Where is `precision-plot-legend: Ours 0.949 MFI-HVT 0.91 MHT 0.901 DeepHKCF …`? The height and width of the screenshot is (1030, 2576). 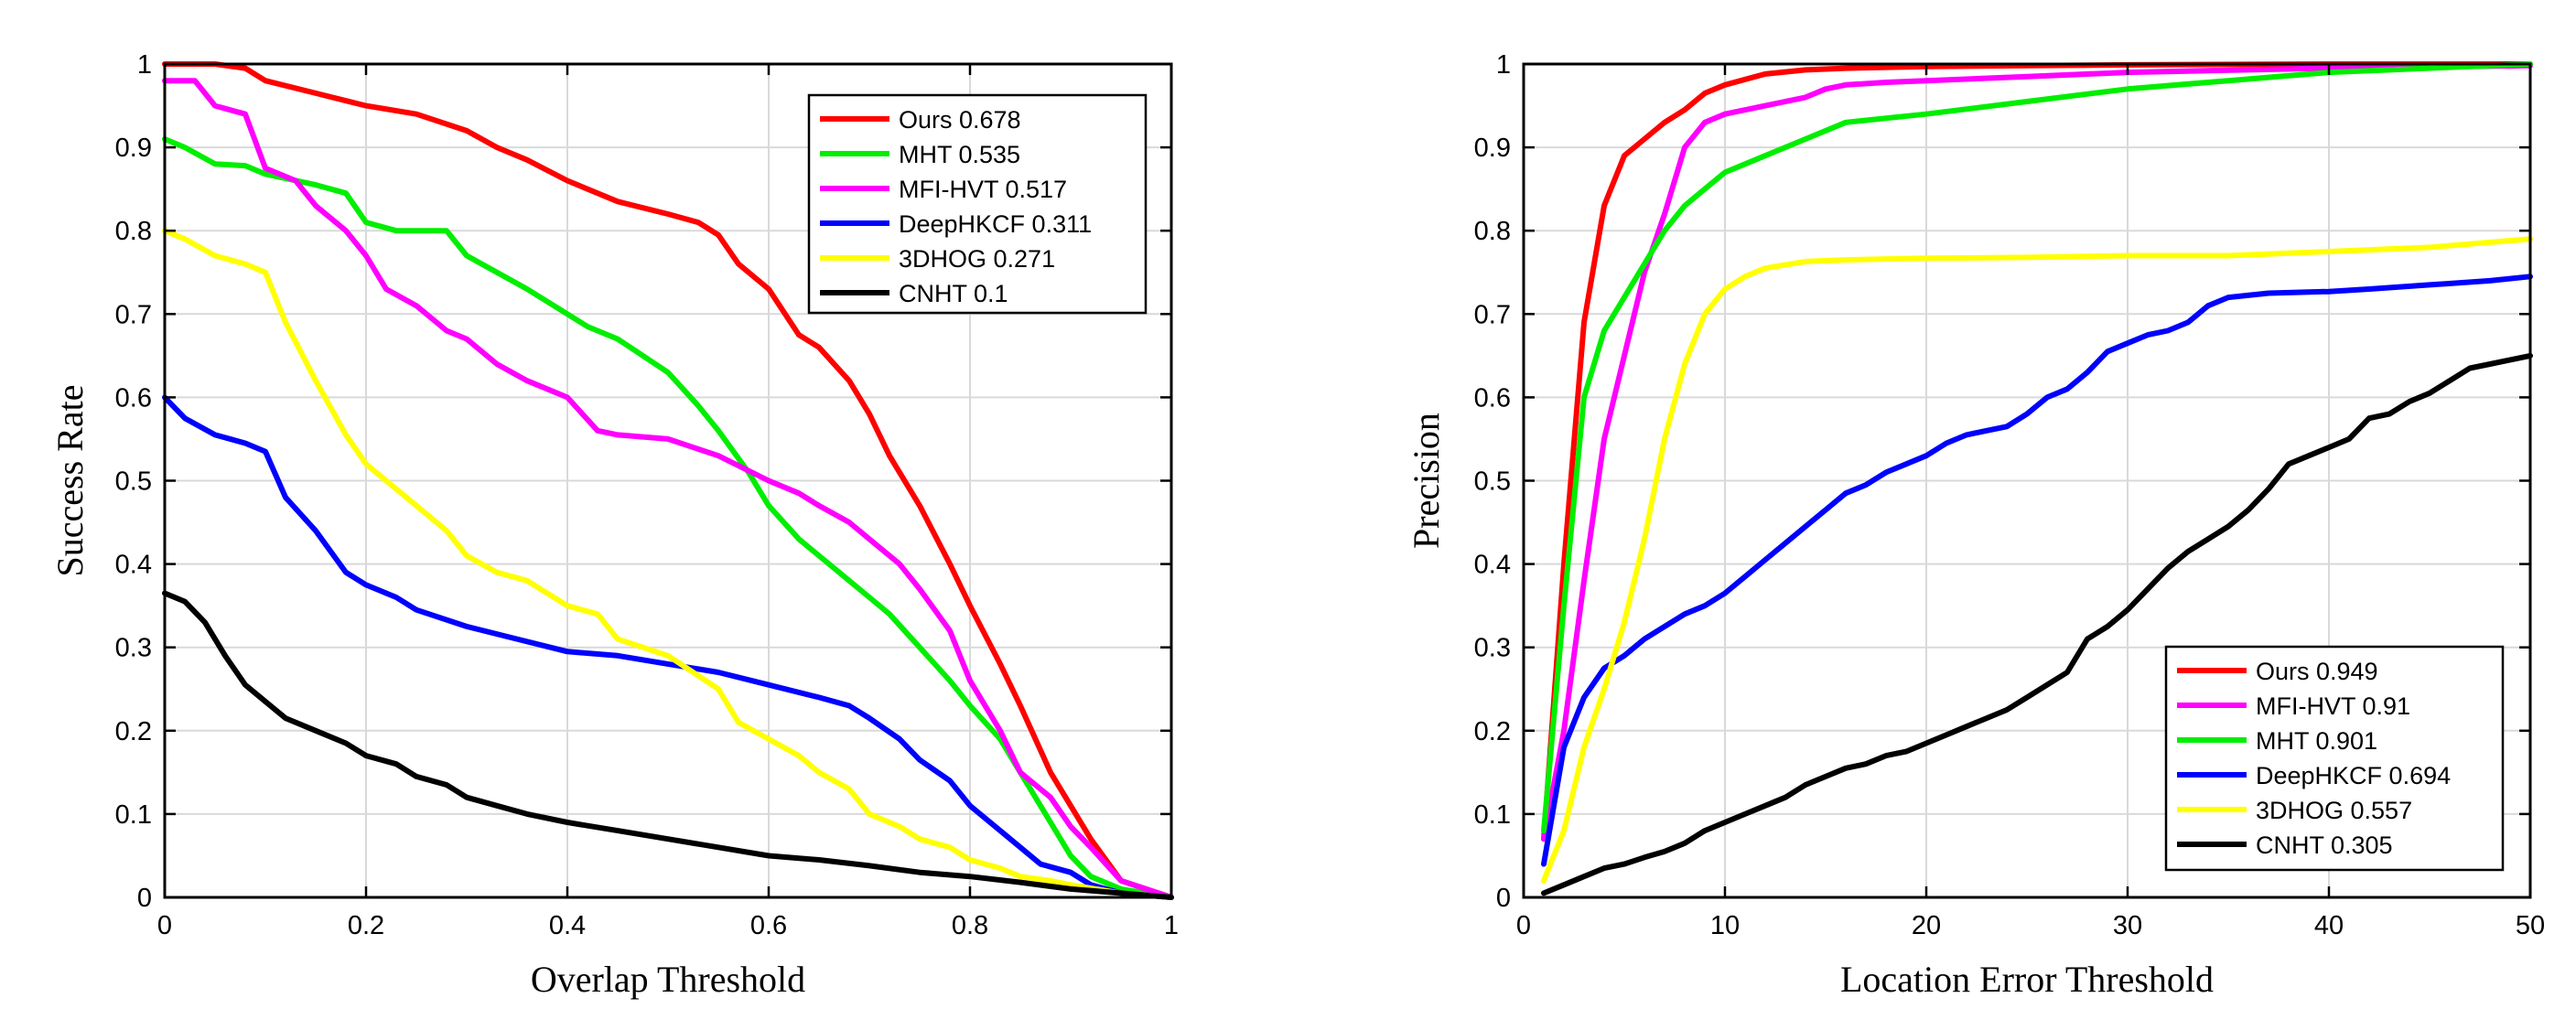 precision-plot-legend: Ours 0.949 MFI-HVT 0.91 MHT 0.901 DeepHKCF … is located at coordinates (2334, 758).